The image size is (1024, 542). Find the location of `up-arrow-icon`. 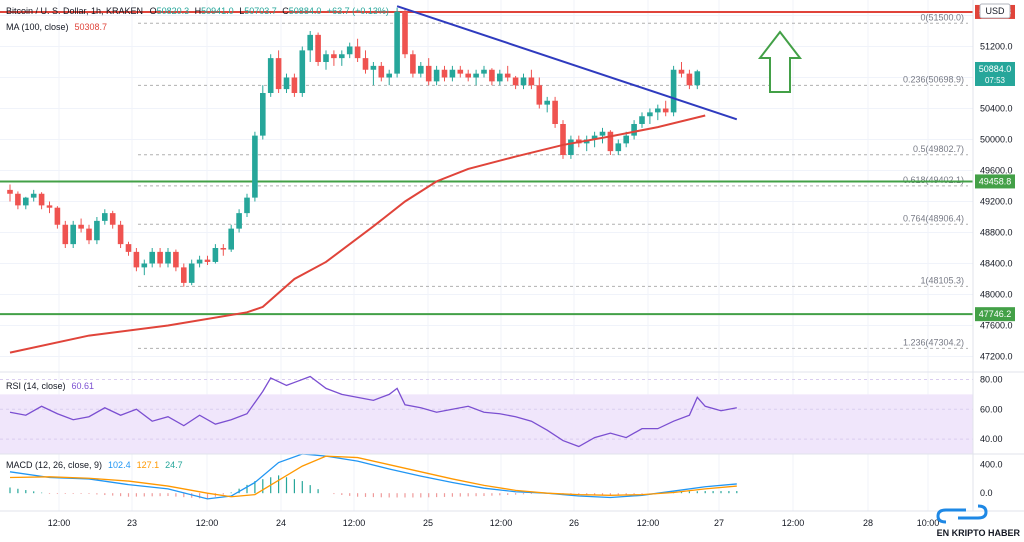

up-arrow-icon is located at coordinates (780, 61).